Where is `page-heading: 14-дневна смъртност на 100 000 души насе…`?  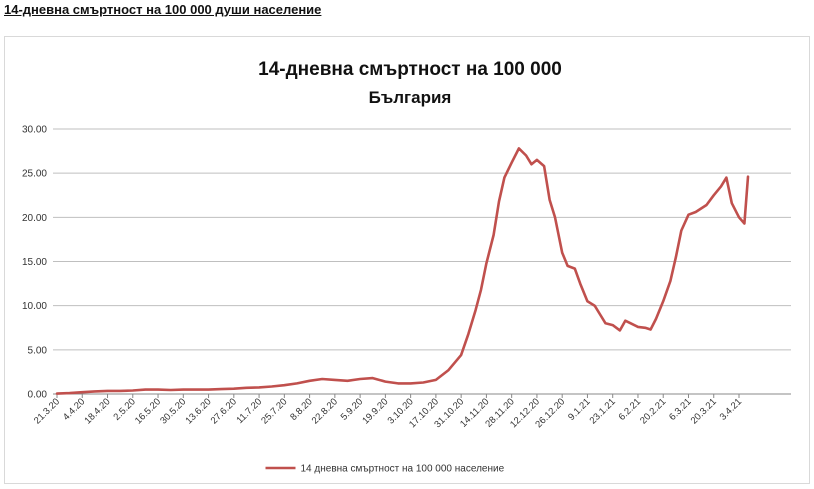
page-heading: 14-дневна смъртност на 100 000 души насе… is located at coordinates (163, 9).